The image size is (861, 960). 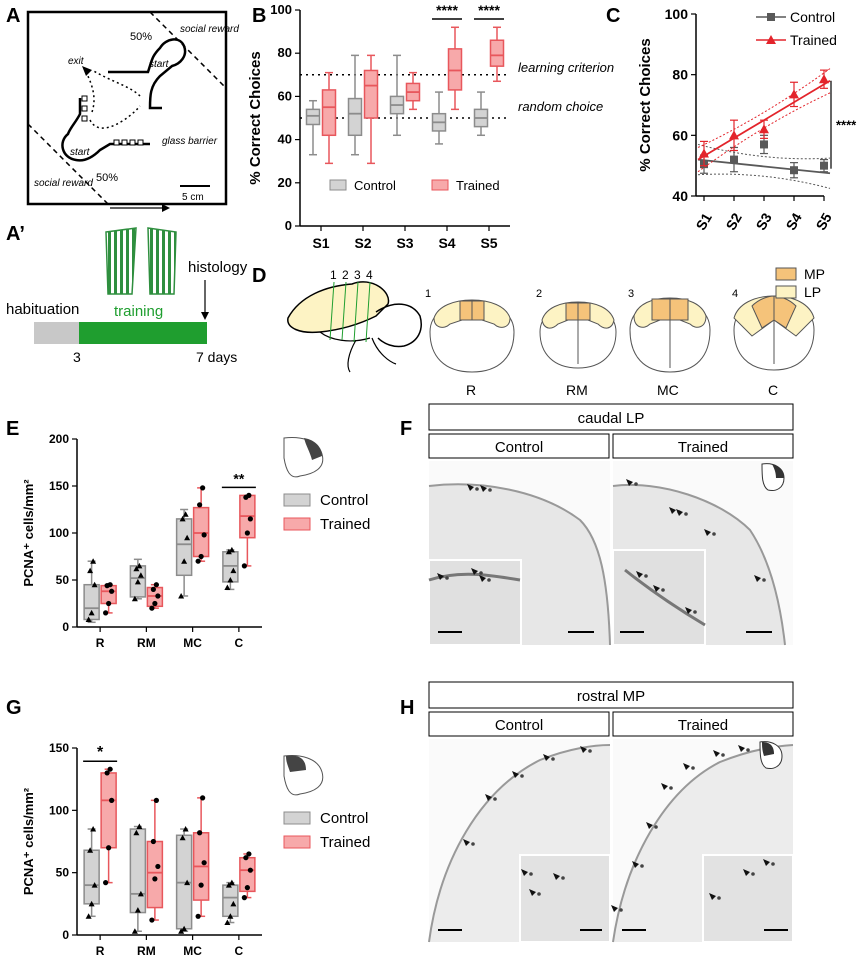 I want to click on h-trained-label: Trained, so click(x=703, y=725).